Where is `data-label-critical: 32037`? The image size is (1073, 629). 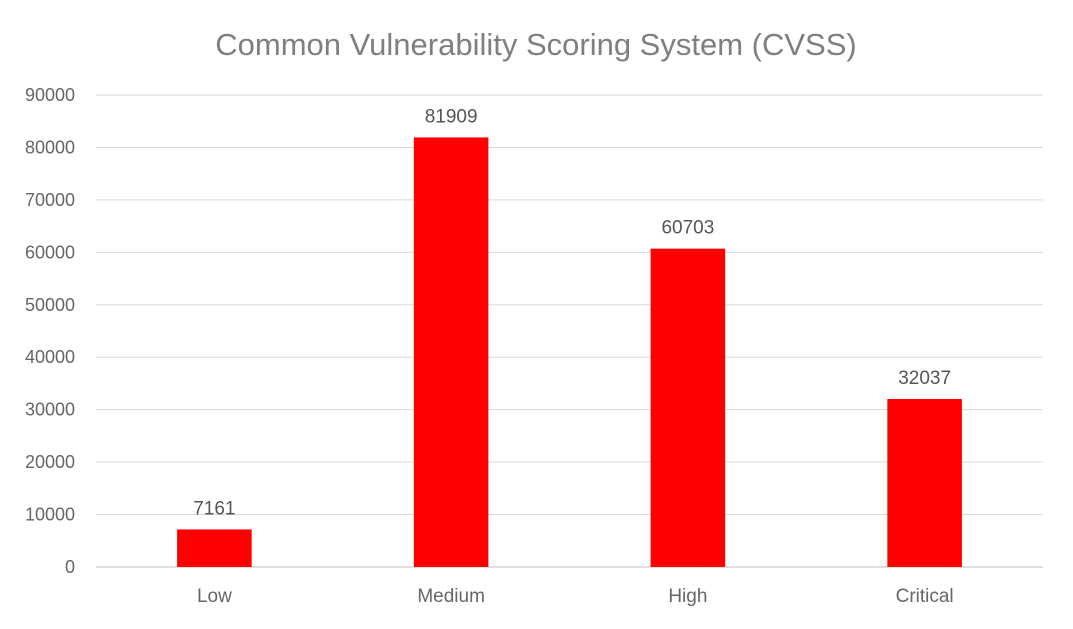
data-label-critical: 32037 is located at coordinates (924, 378).